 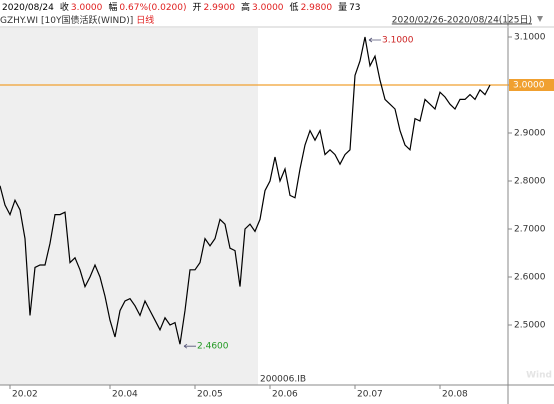 What do you see at coordinates (540, 19) in the screenshot?
I see `dropdown-arrow` at bounding box center [540, 19].